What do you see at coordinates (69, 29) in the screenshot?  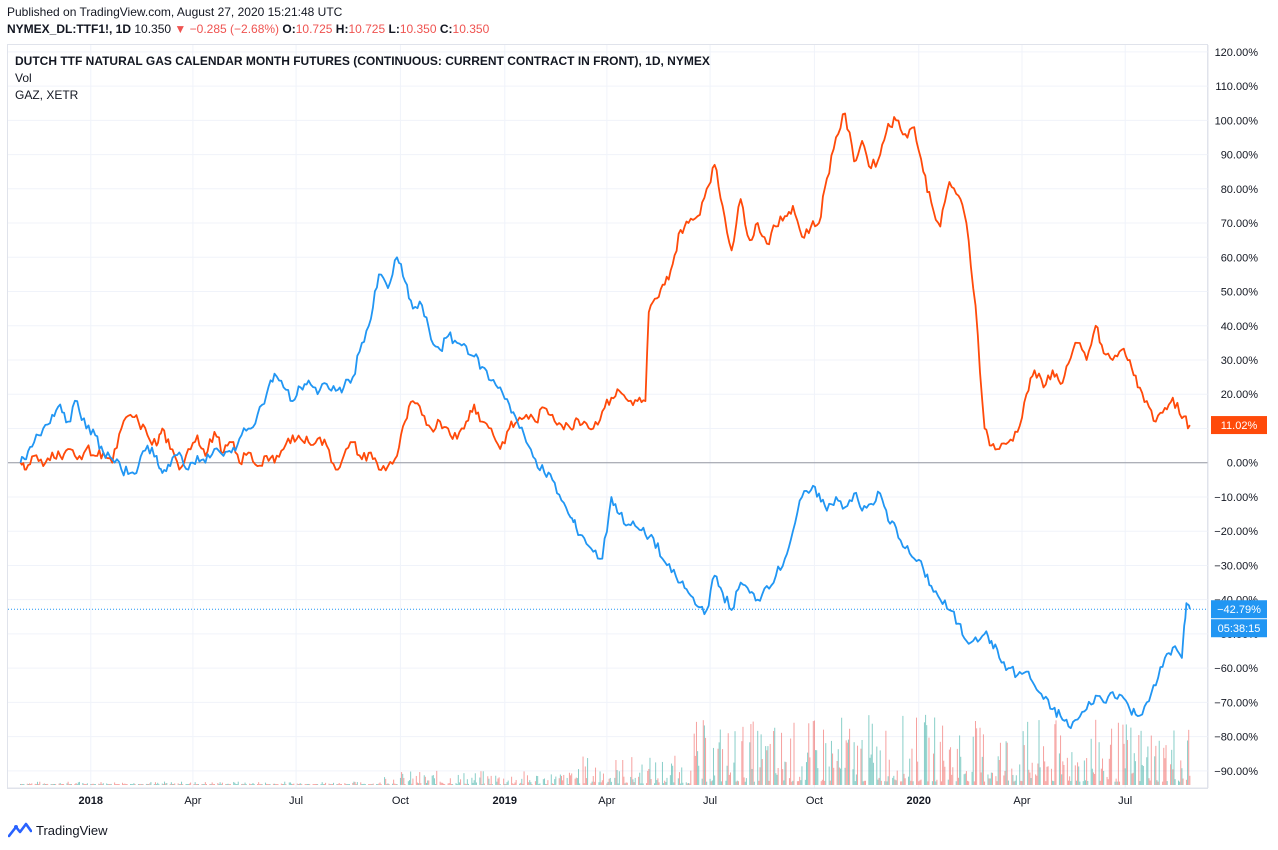 I see `symbol-label: NYMEX_DL:TTF1!, 1D` at bounding box center [69, 29].